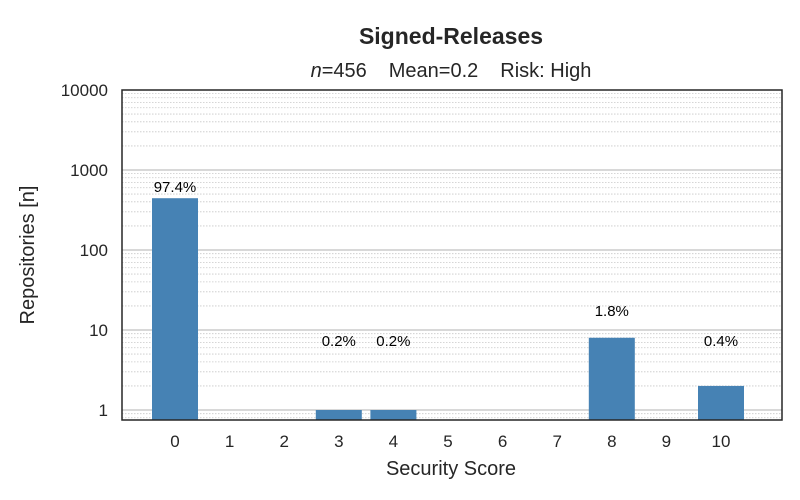  What do you see at coordinates (545, 71) in the screenshot?
I see `subtitle-risk: Risk: High` at bounding box center [545, 71].